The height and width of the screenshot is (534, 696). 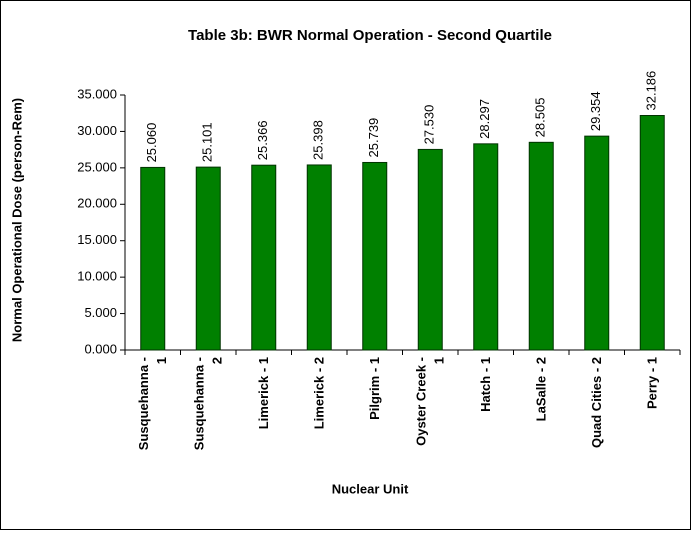 What do you see at coordinates (16, 220) in the screenshot?
I see `y-axis-title: Normal Operational Dose (person-Rem)` at bounding box center [16, 220].